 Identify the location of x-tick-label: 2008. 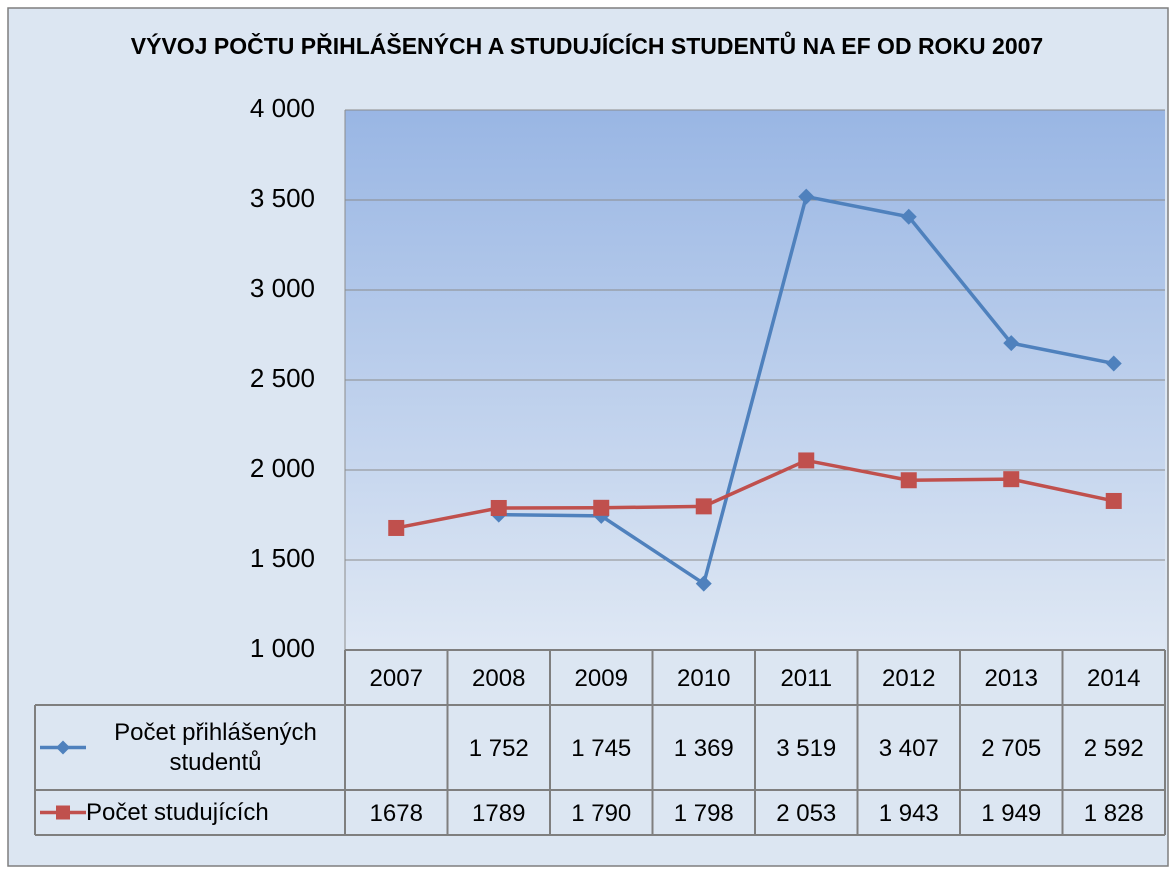
(498, 678).